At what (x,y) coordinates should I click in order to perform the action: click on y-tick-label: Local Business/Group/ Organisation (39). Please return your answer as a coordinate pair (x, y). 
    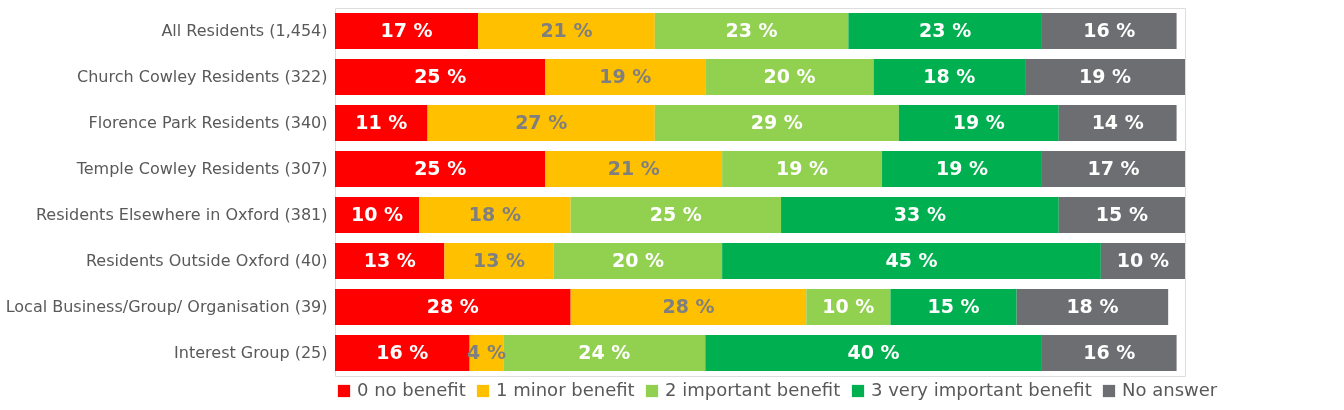
    Looking at the image, I should click on (166, 306).